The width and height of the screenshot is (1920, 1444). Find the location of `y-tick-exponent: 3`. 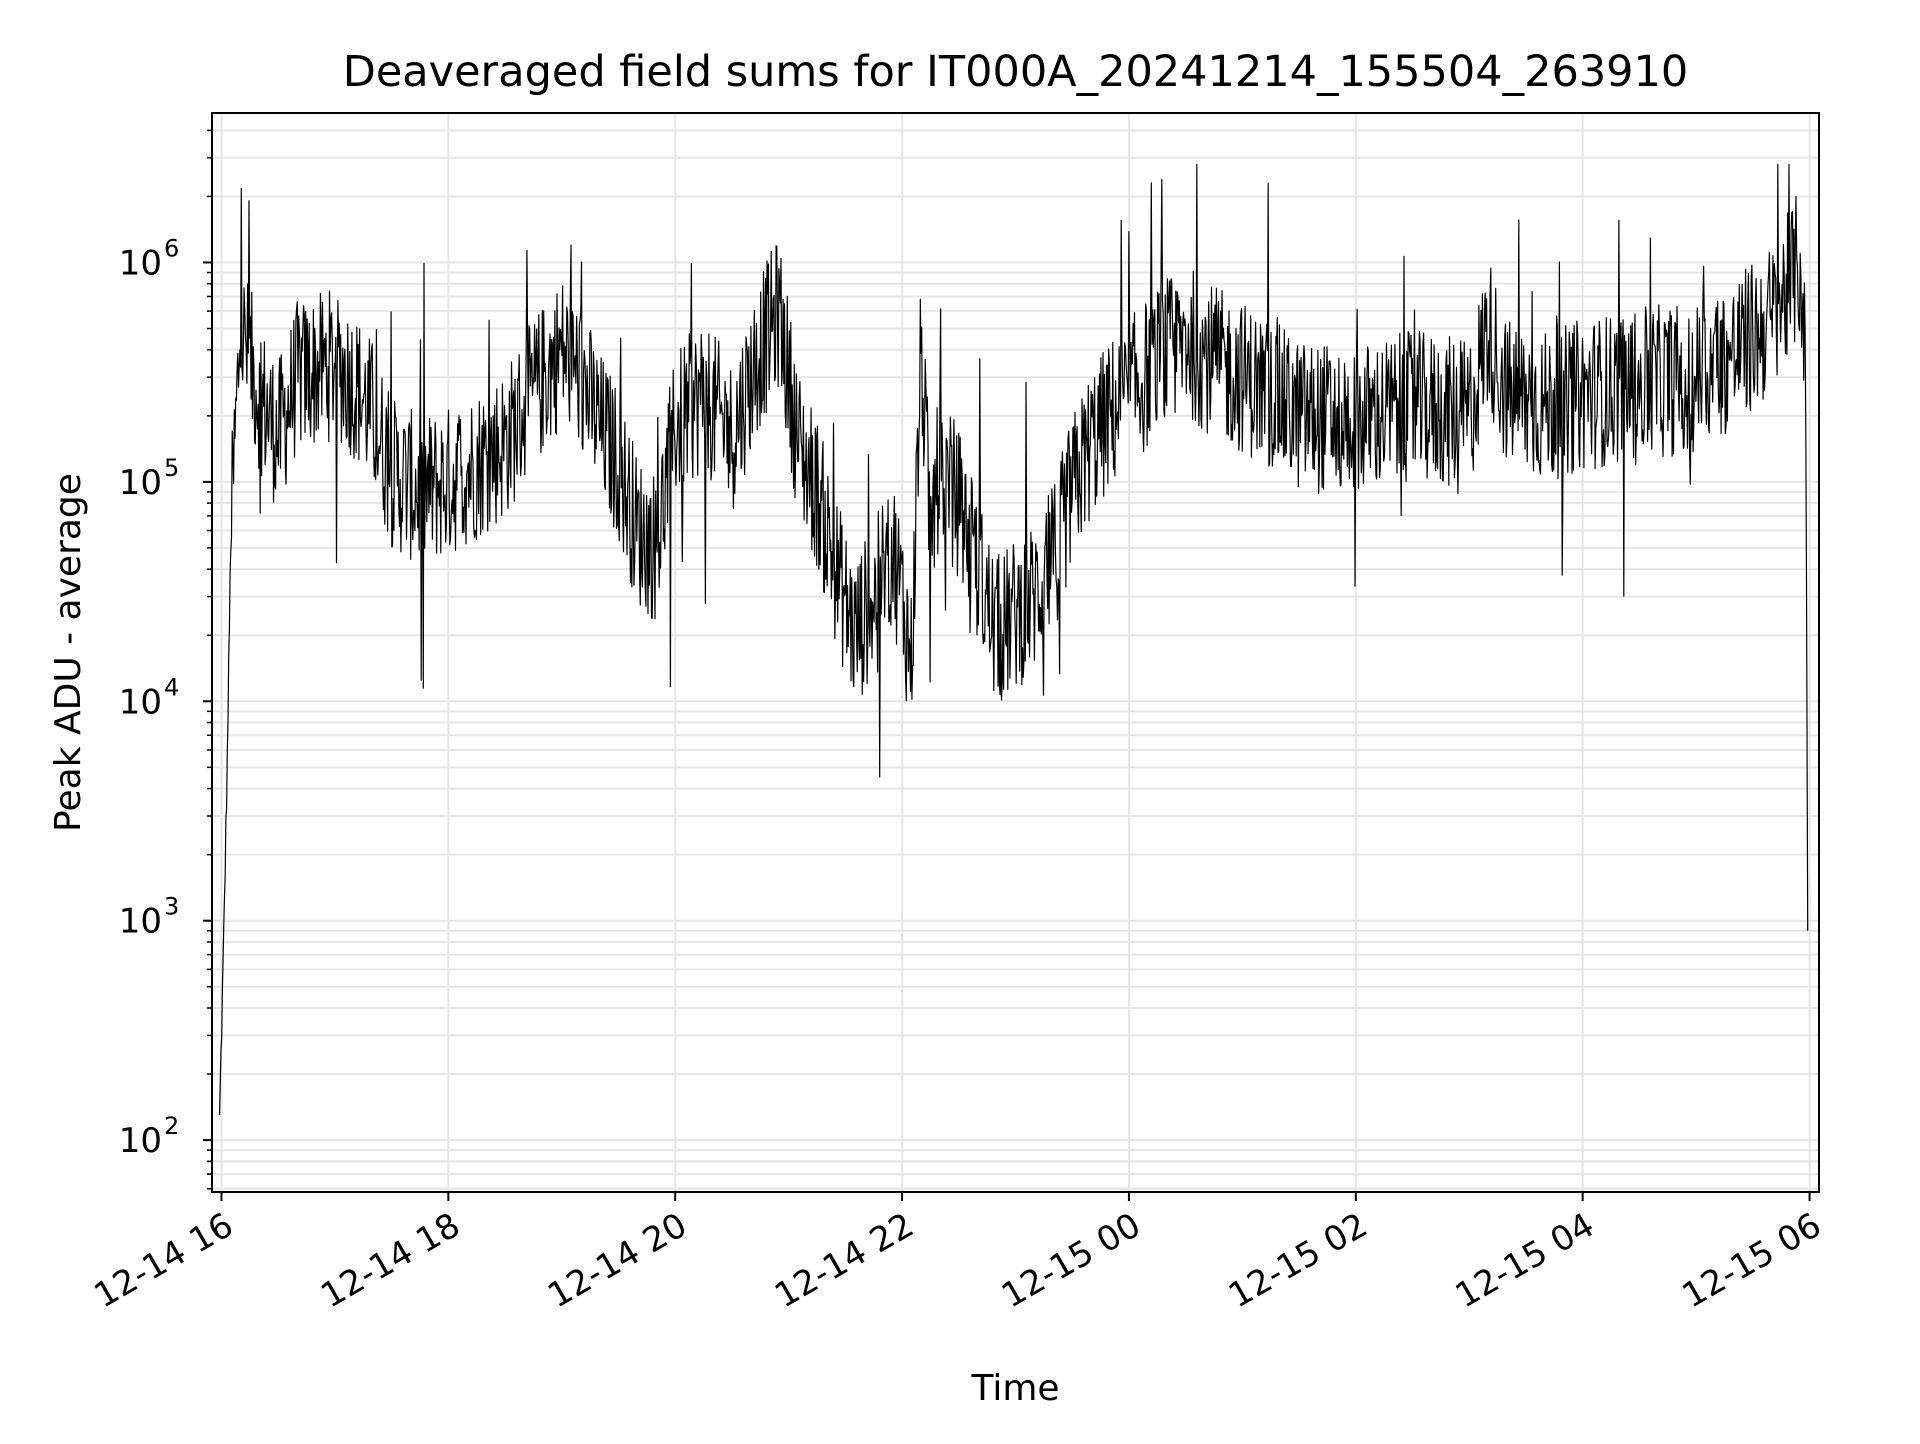

y-tick-exponent: 3 is located at coordinates (171, 907).